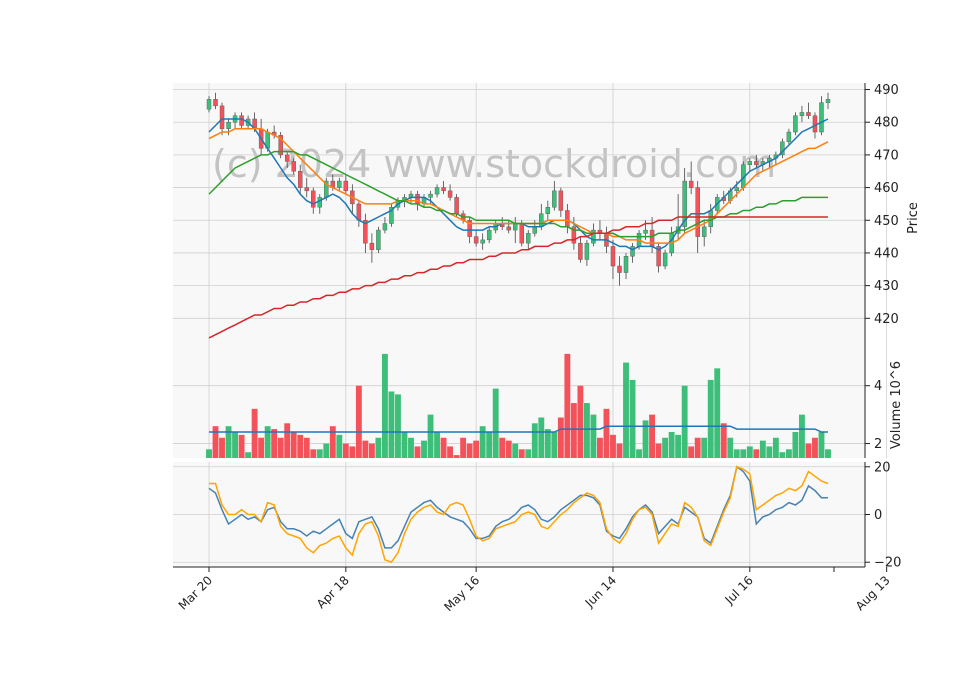 The image size is (960, 694). Describe the element at coordinates (882, 467) in the screenshot. I see `osc-y-tick-label: 20` at that location.